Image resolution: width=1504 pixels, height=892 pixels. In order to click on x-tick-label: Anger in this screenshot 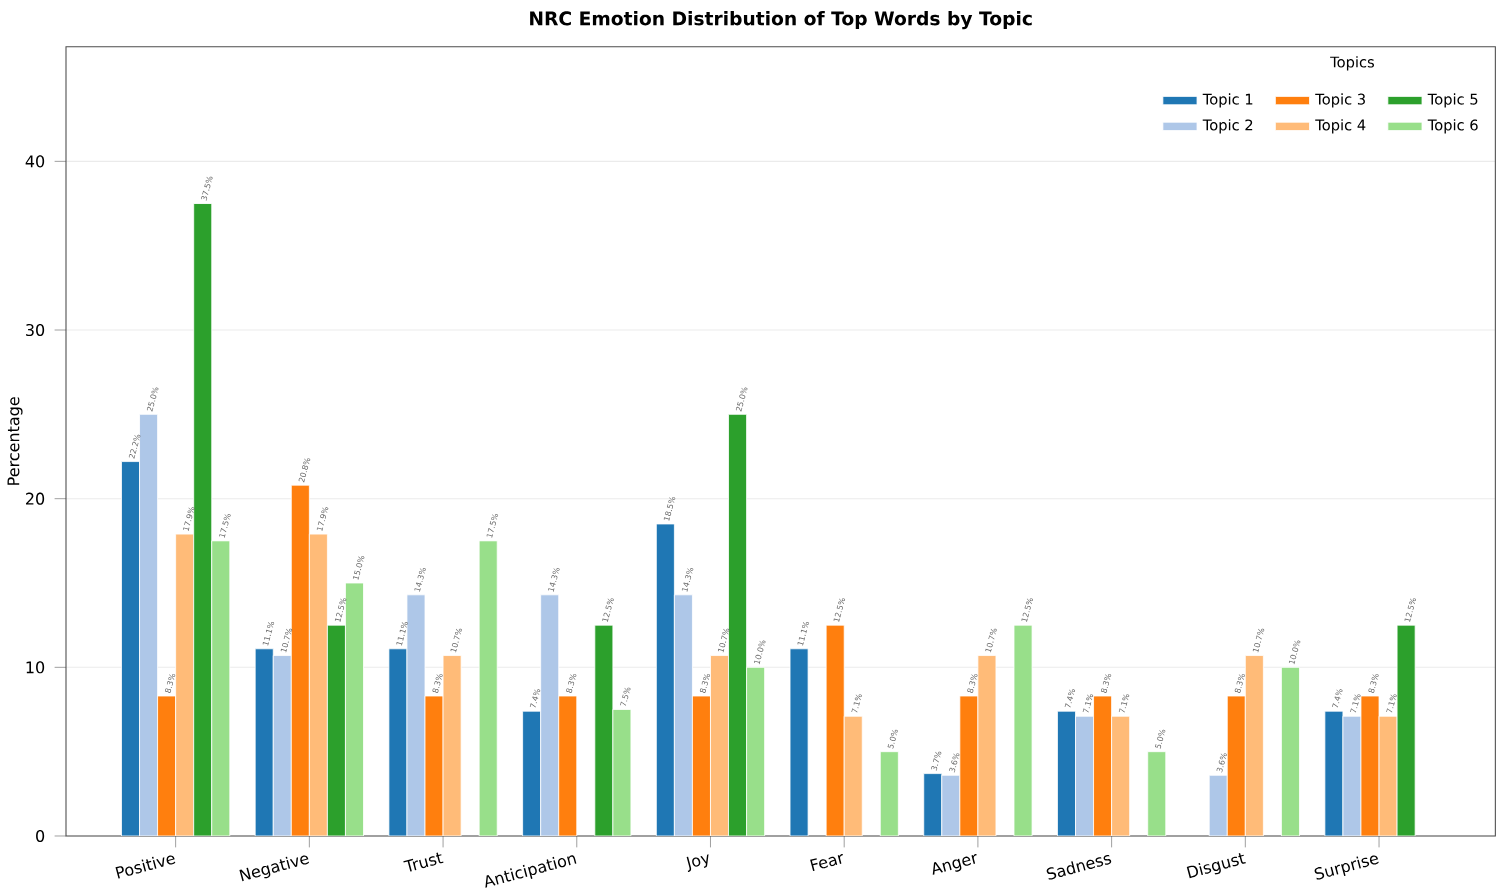, I will do `click(954, 864)`.